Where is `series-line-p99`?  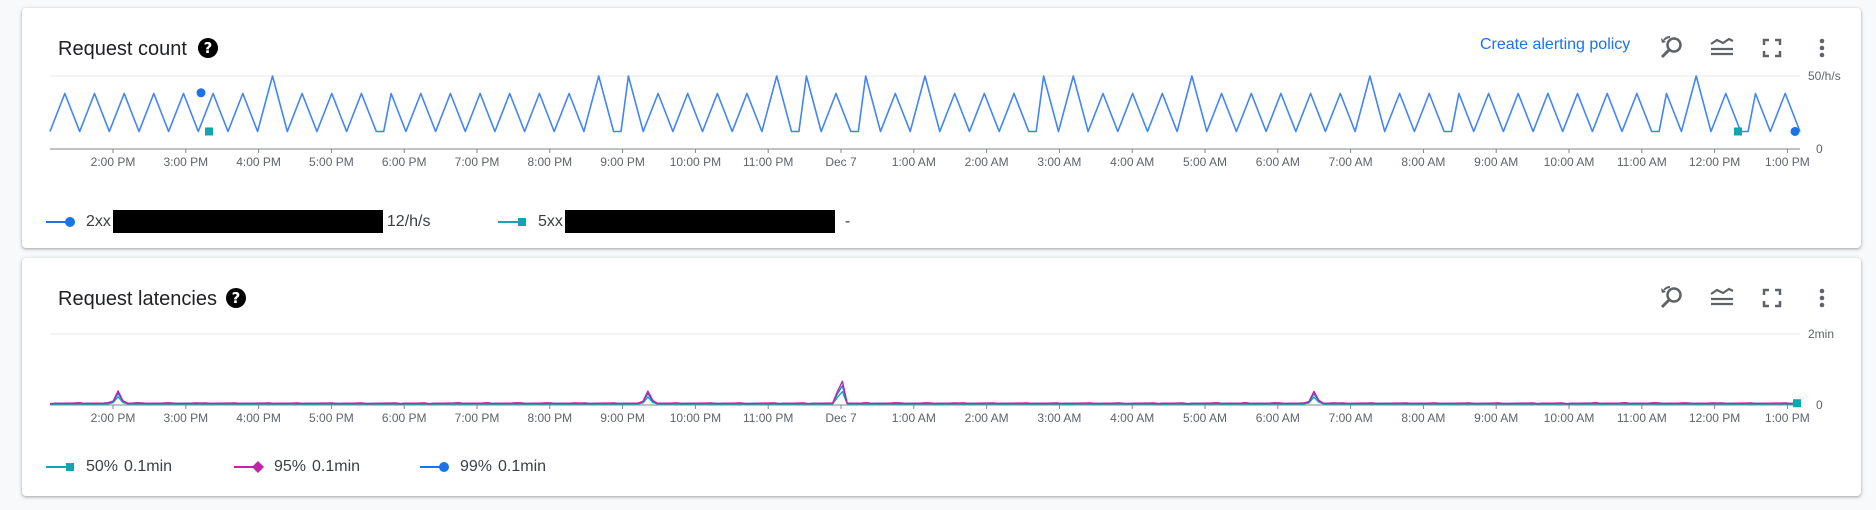 series-line-p99 is located at coordinates (925, 395).